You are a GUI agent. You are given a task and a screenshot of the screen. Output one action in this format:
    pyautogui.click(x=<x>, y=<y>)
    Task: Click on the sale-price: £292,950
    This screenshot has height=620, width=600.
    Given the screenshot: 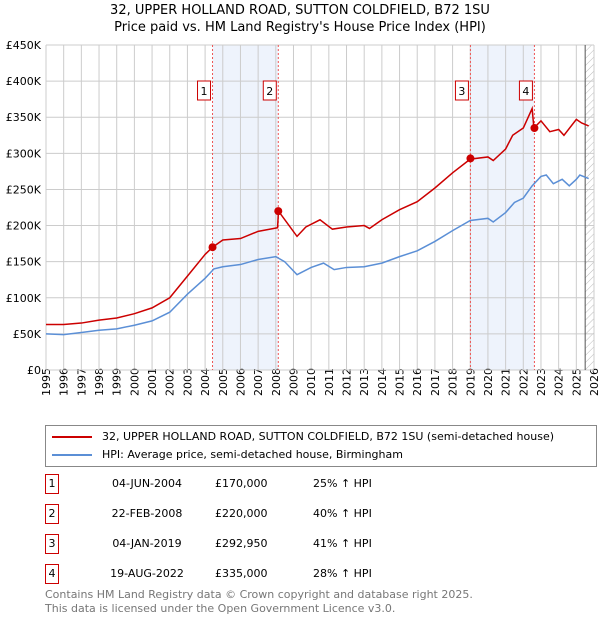 What is the action you would take?
    pyautogui.click(x=241, y=543)
    